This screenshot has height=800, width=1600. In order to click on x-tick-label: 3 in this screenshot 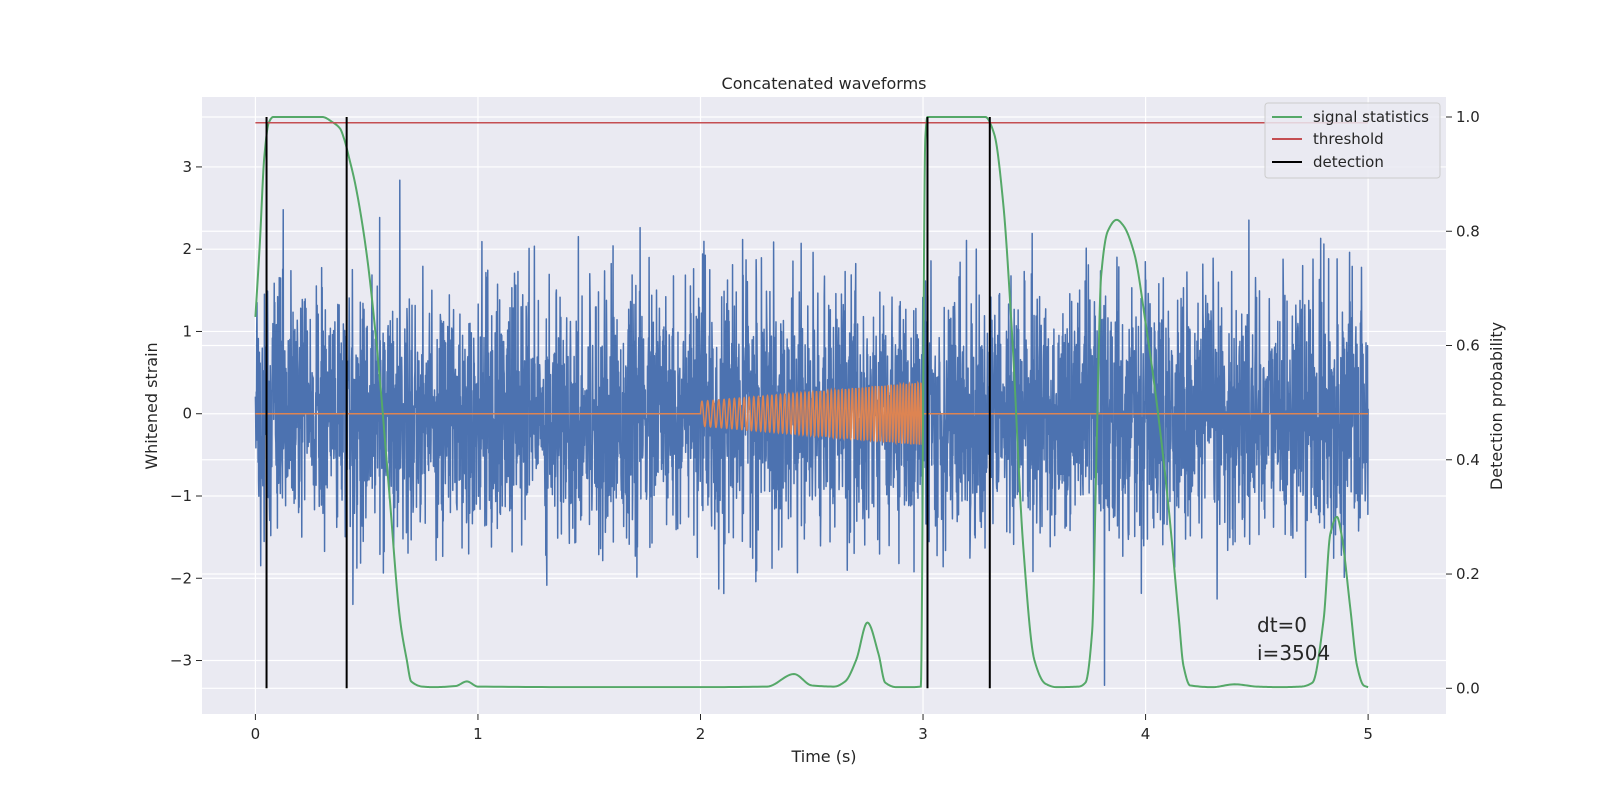, I will do `click(923, 734)`.